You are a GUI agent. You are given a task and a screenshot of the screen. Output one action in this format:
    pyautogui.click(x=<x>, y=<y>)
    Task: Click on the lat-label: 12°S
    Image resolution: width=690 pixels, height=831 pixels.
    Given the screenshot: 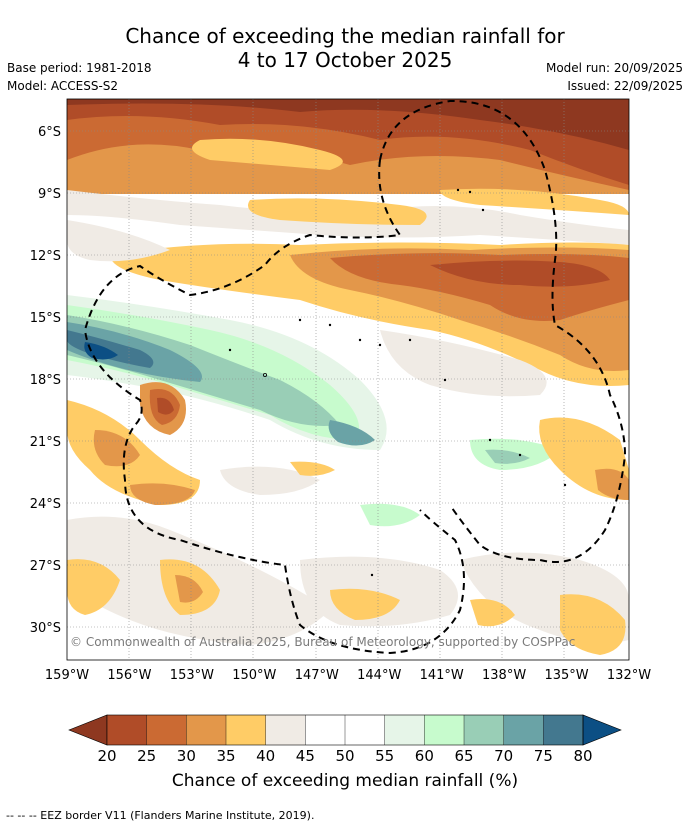 What is the action you would take?
    pyautogui.click(x=45, y=256)
    